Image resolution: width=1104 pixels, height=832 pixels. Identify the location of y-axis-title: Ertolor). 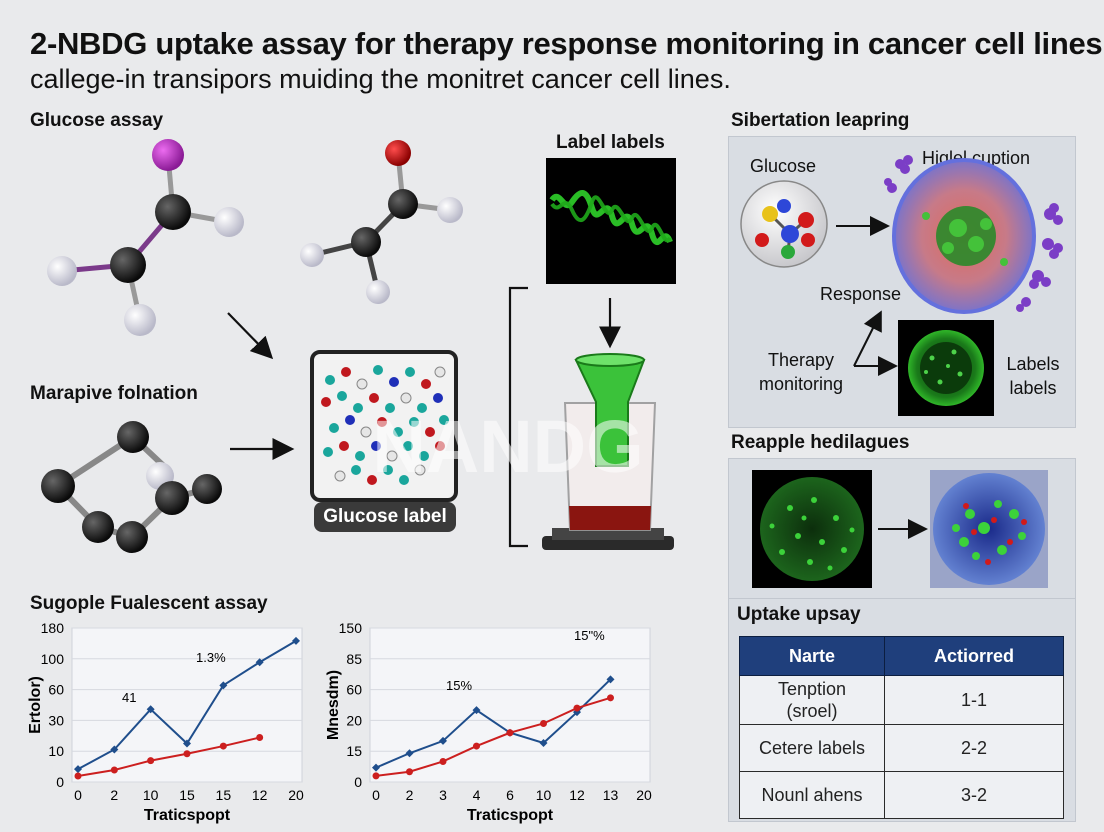
(35, 705).